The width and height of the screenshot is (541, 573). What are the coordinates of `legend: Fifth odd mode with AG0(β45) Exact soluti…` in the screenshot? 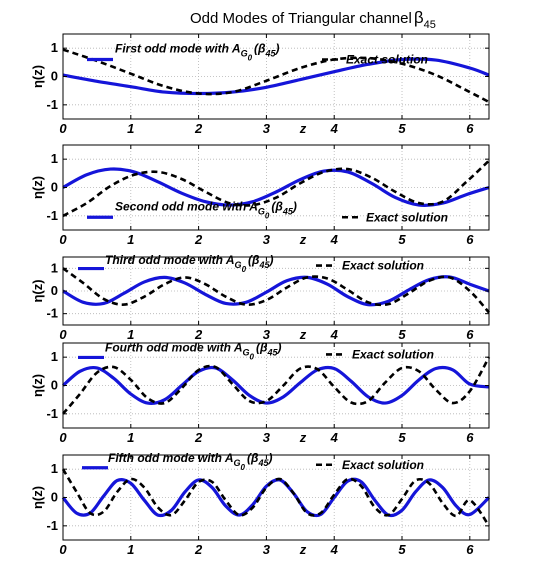 It's located at (253, 461).